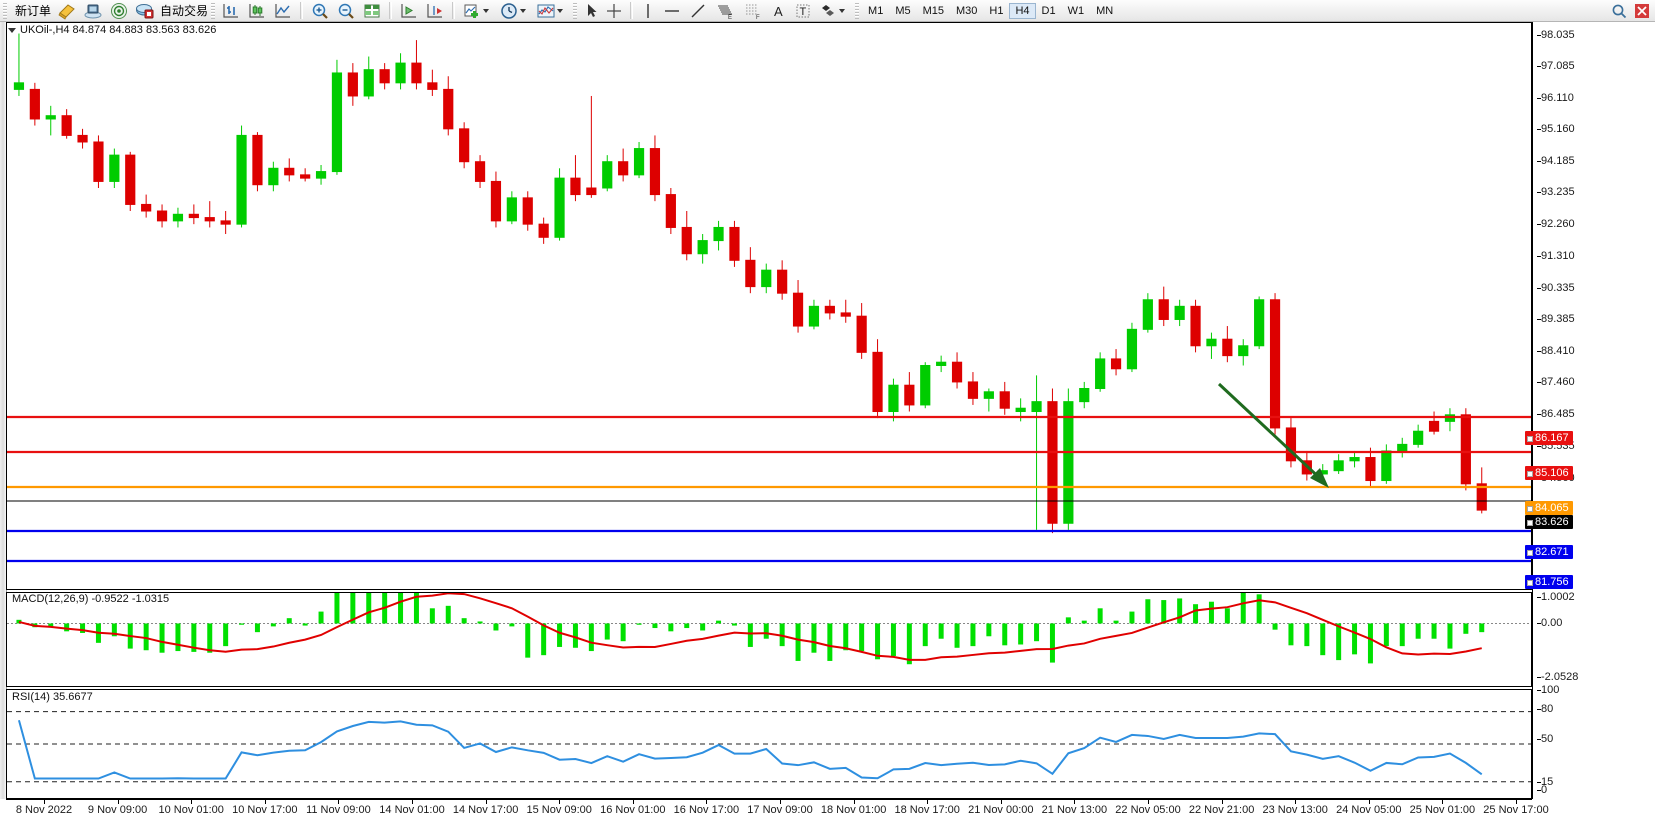 This screenshot has height=821, width=1655. What do you see at coordinates (1549, 582) in the screenshot?
I see `target-line-81756-label: 81.756` at bounding box center [1549, 582].